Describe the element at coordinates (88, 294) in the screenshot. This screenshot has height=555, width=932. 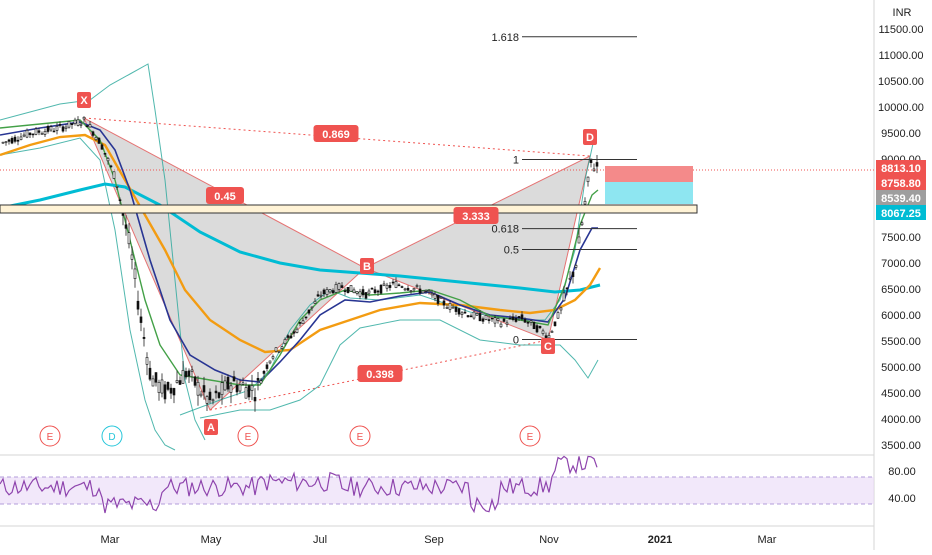
I see `bollinger-lower-left` at that location.